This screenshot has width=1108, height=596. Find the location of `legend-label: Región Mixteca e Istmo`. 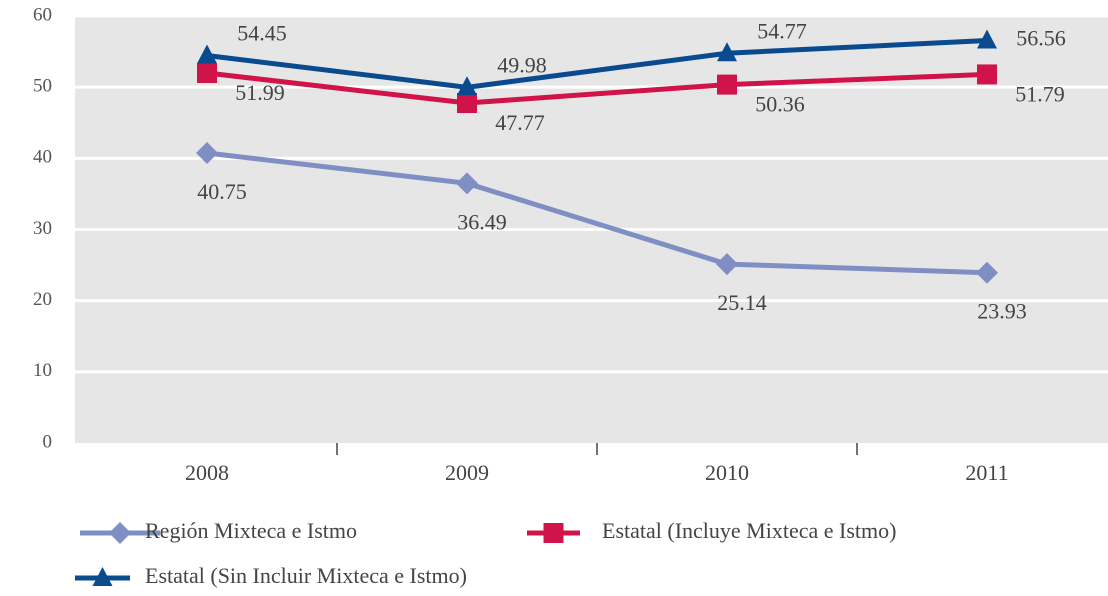

legend-label: Región Mixteca e Istmo is located at coordinates (251, 530).